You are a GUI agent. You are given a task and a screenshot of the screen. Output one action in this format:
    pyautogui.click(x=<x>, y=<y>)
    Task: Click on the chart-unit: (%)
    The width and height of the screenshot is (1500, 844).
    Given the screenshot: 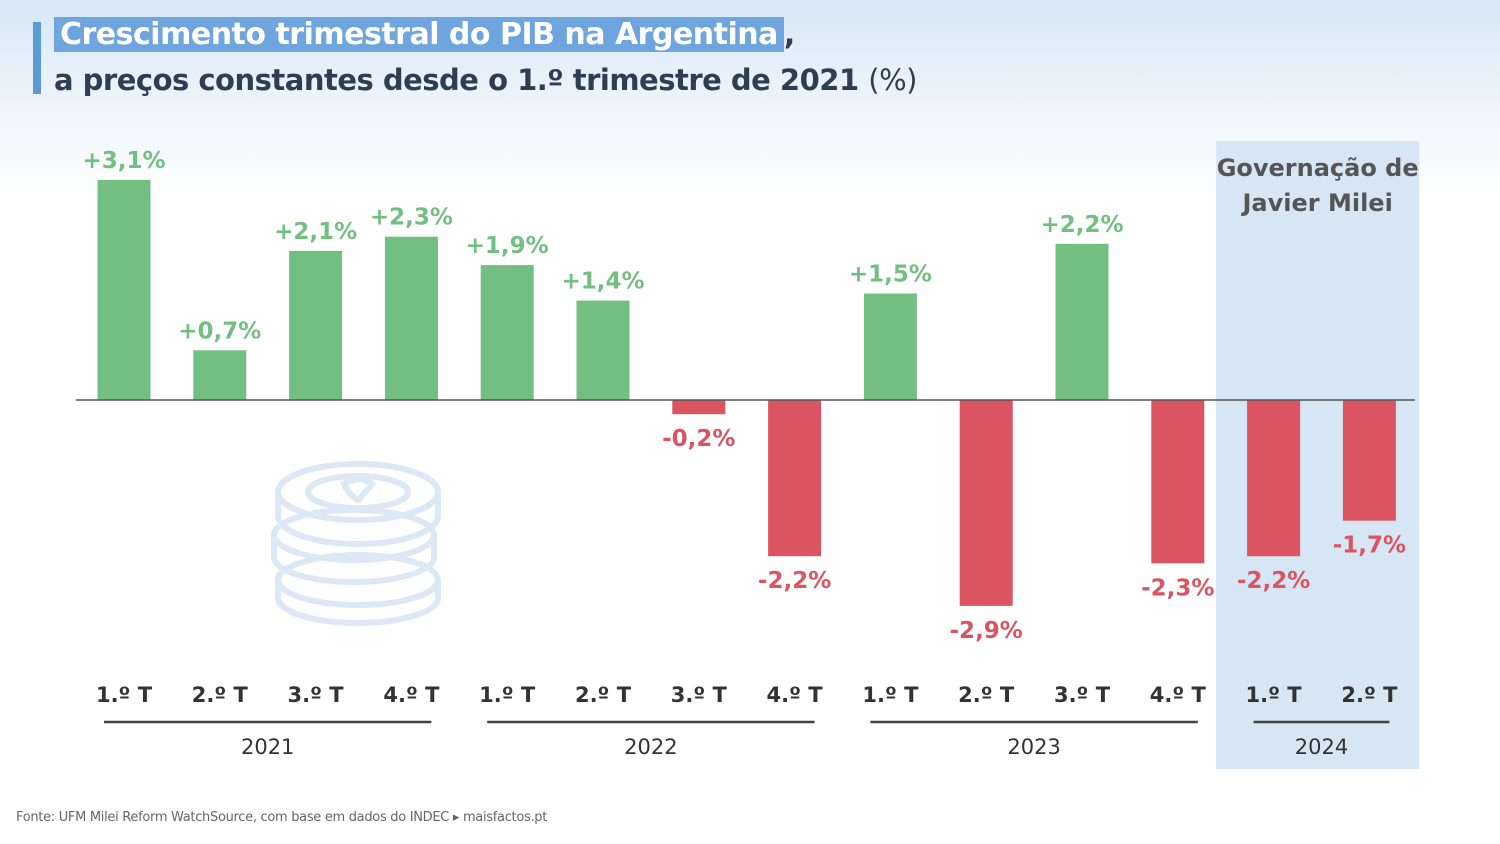 What is the action you would take?
    pyautogui.click(x=892, y=80)
    